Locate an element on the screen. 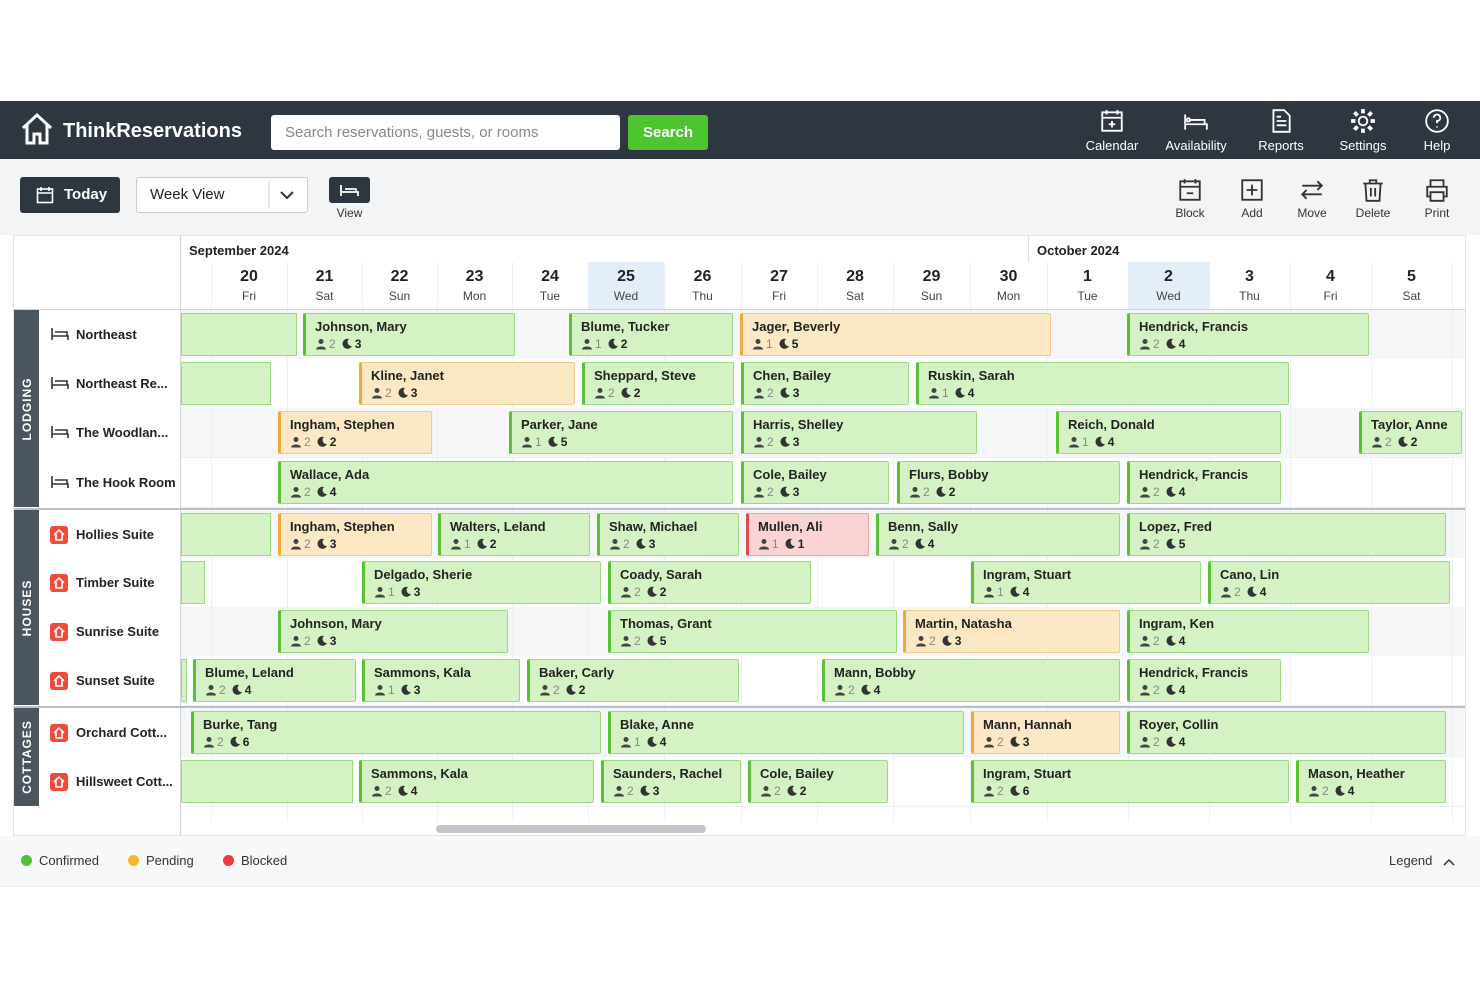 The image size is (1480, 987). booking: Sammons, Kala 1 3 is located at coordinates (441, 680).